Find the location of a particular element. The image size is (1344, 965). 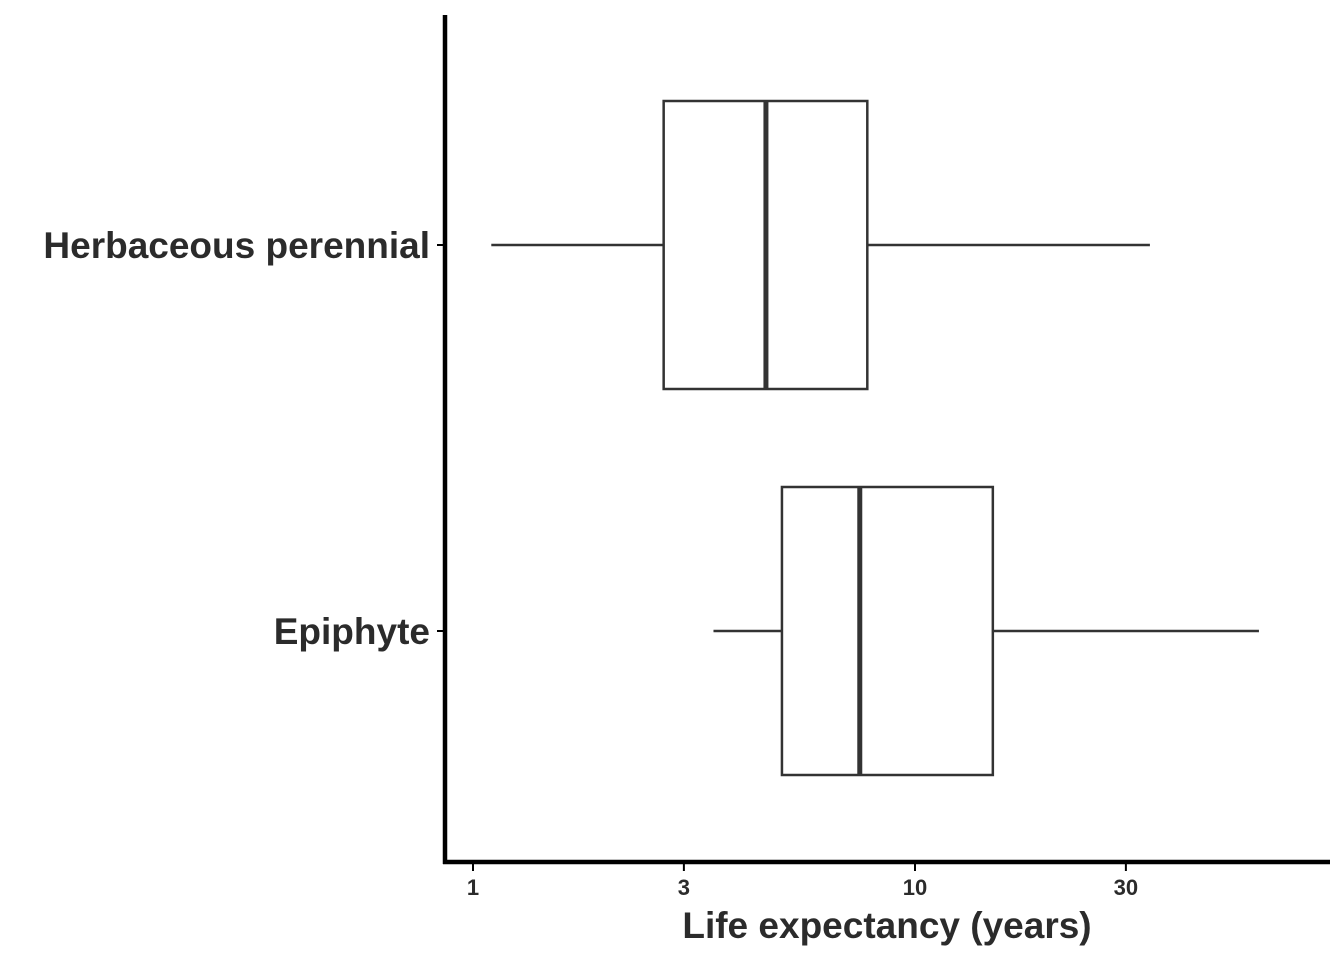

x-tick-label: 30 is located at coordinates (1126, 887).